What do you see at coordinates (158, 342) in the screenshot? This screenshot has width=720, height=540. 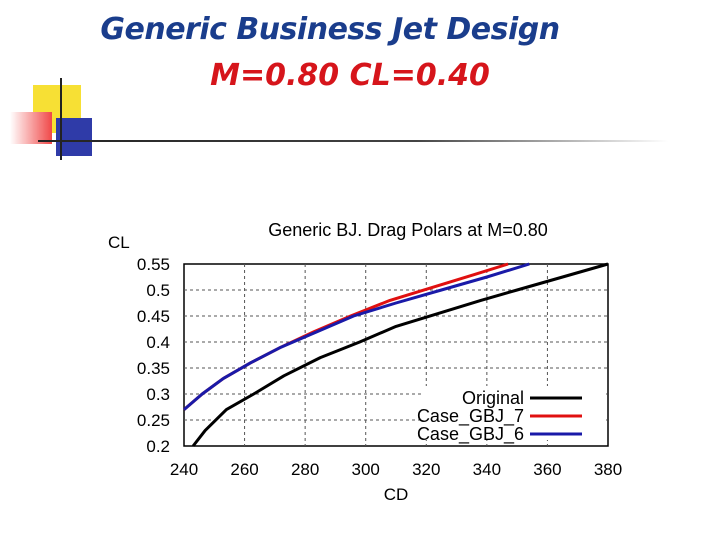 I see `y-tick-label: 0.4` at bounding box center [158, 342].